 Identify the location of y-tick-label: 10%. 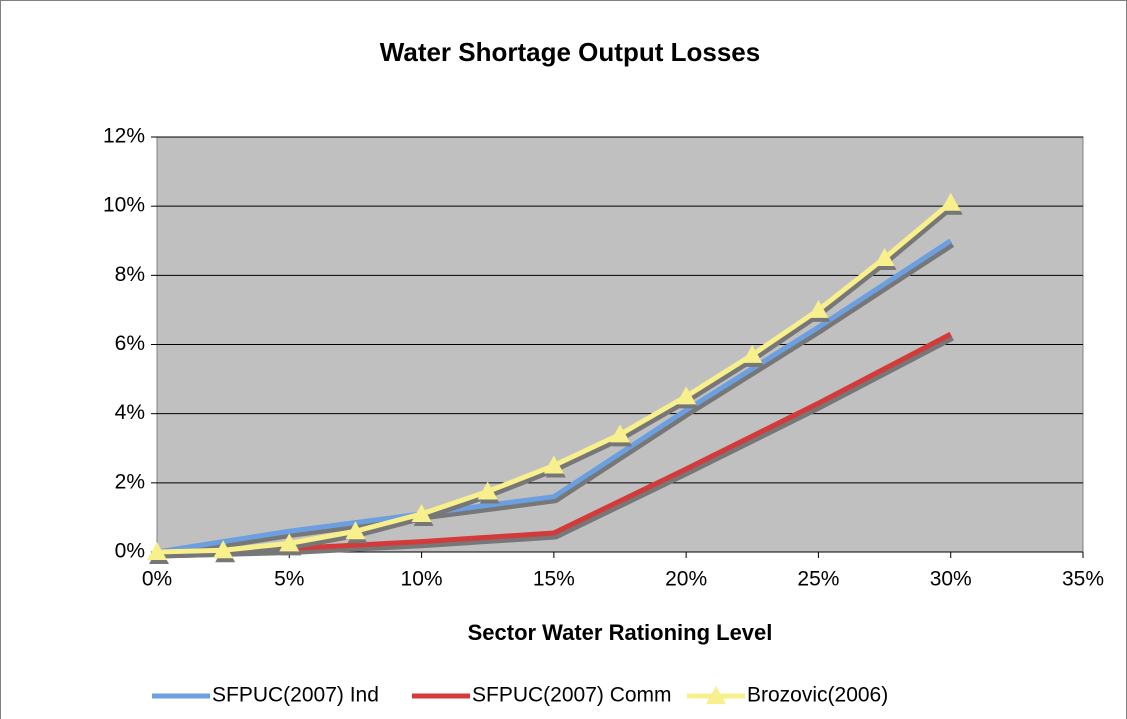
(124, 205).